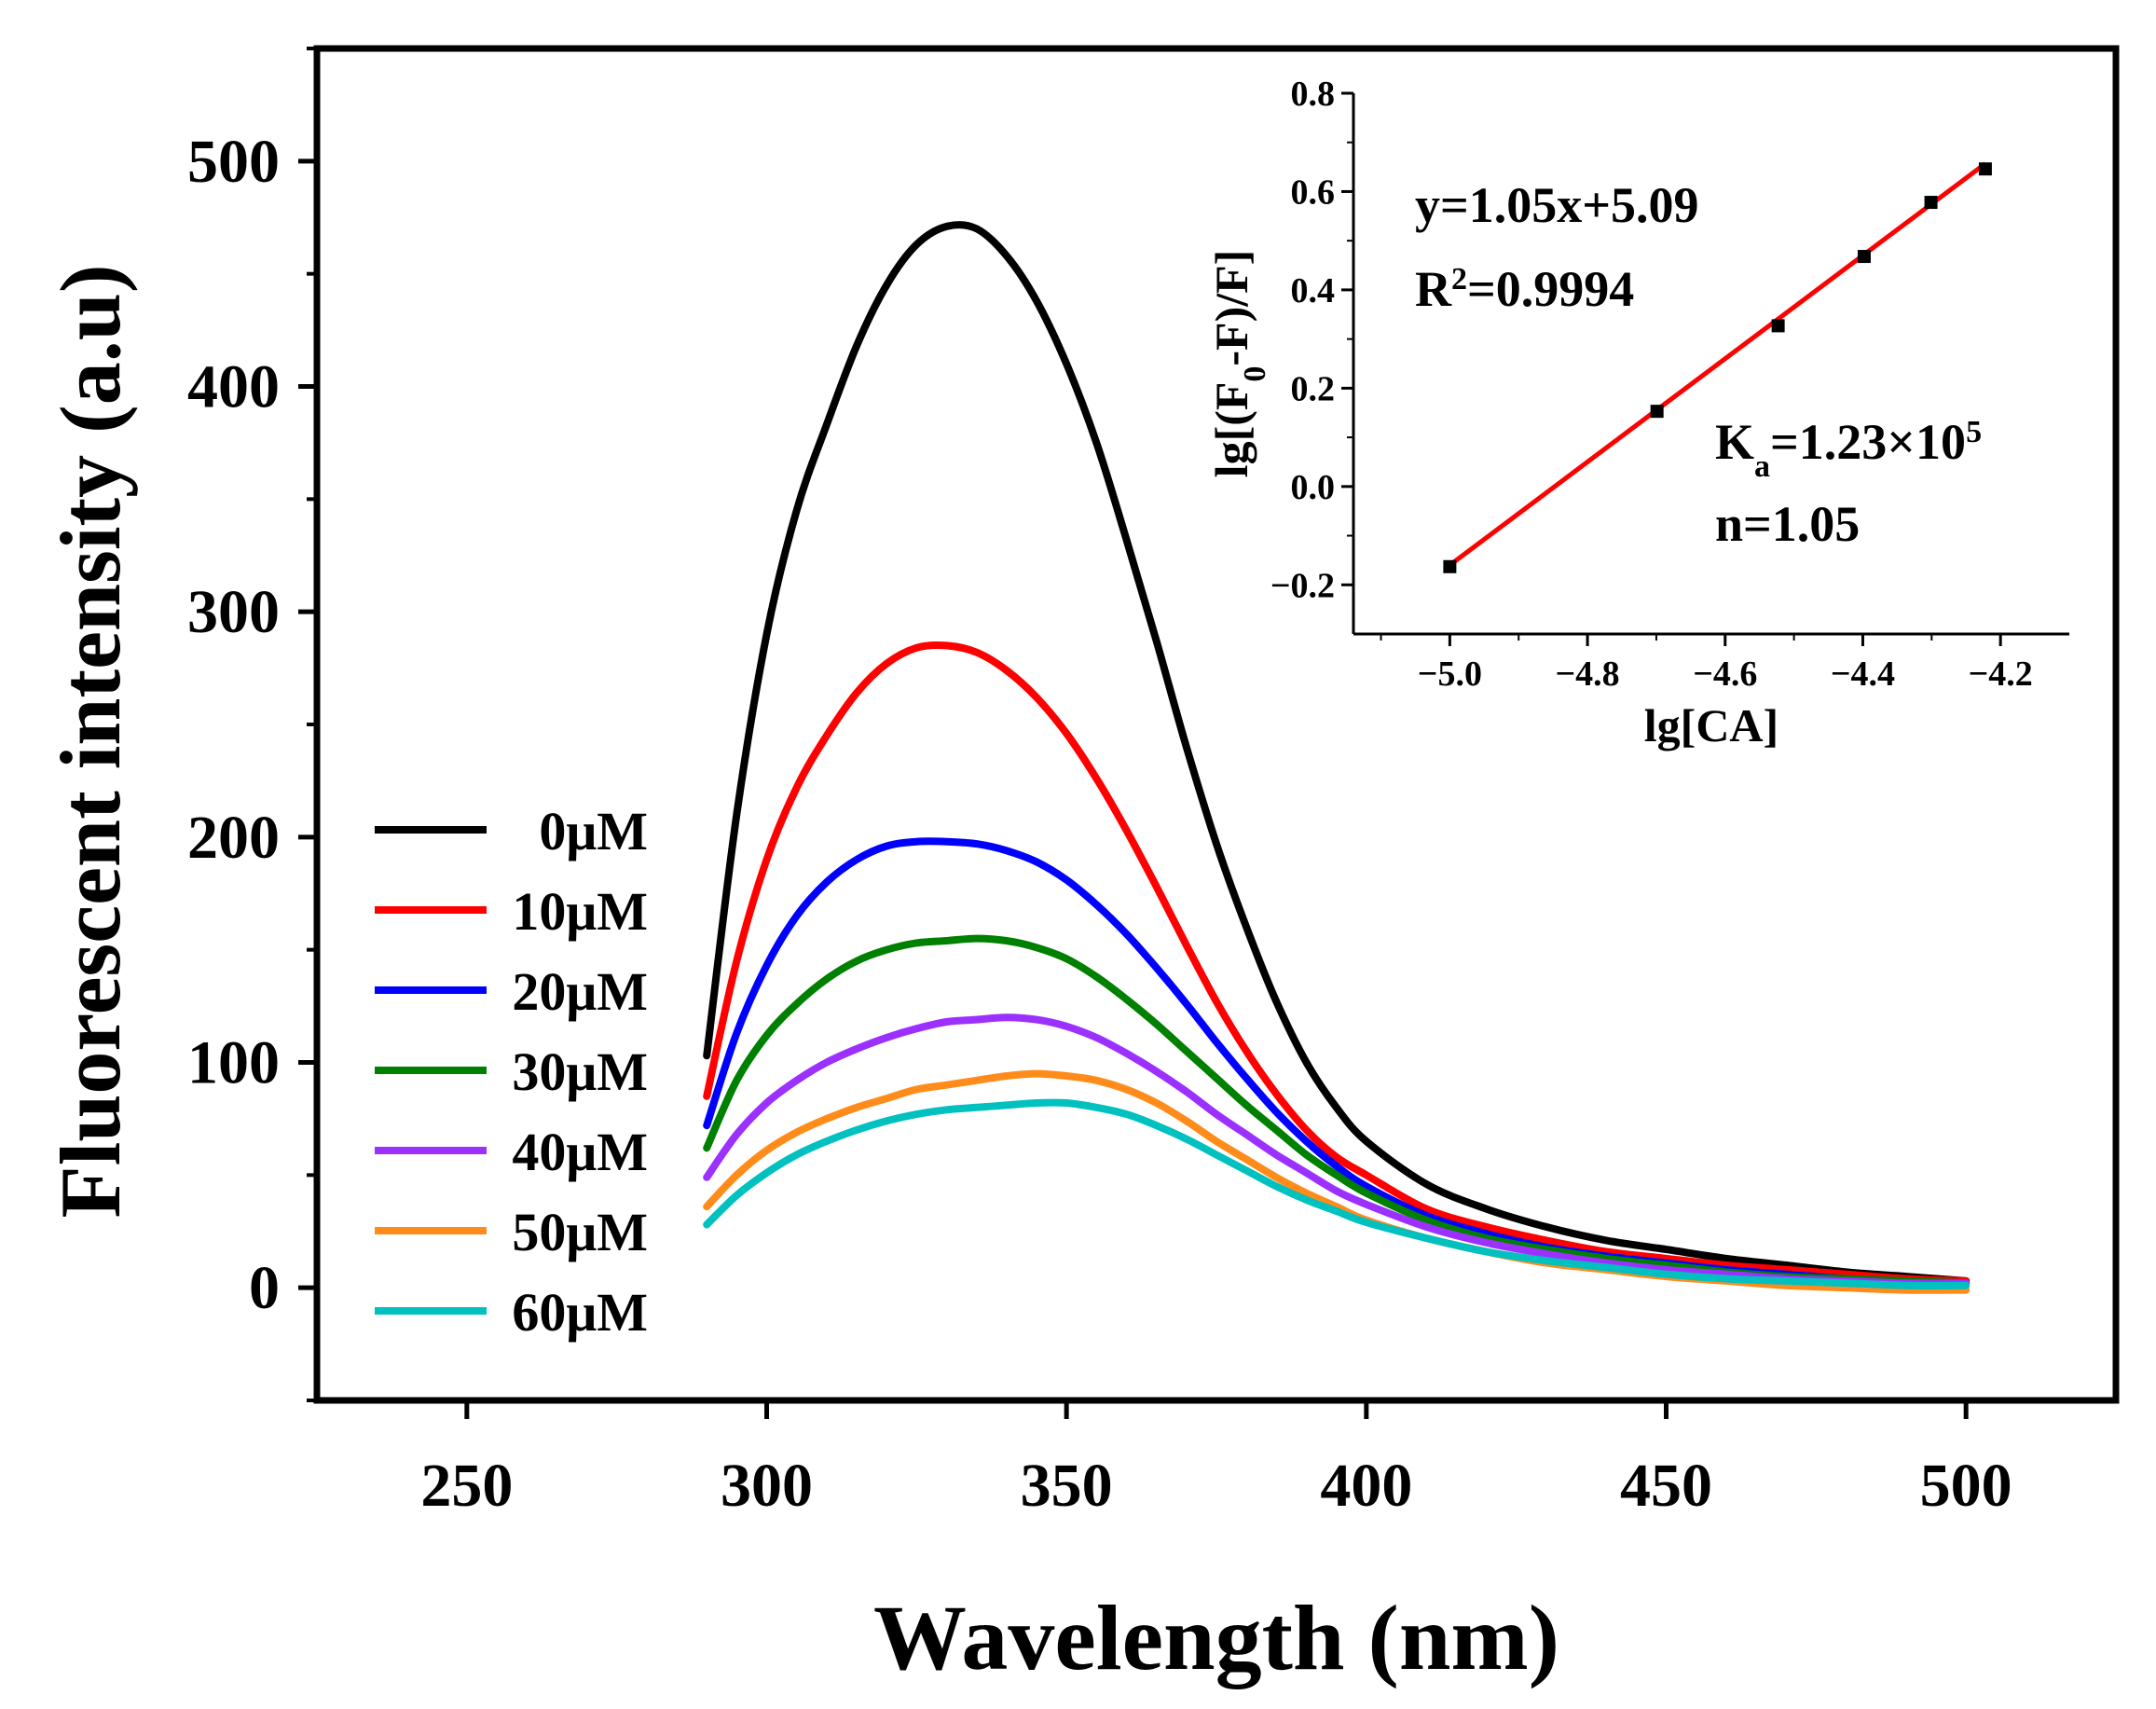 The height and width of the screenshot is (1709, 2156). Describe the element at coordinates (1313, 290) in the screenshot. I see `inset-y-tick-label: 0.4` at that location.